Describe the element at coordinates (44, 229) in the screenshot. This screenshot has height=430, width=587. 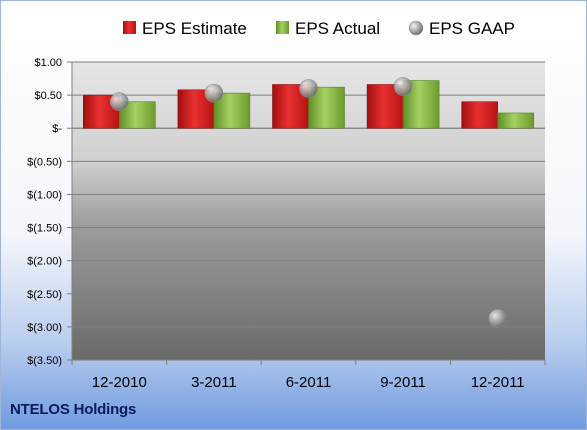
I see `y-tick-label: $(1.50)` at that location.